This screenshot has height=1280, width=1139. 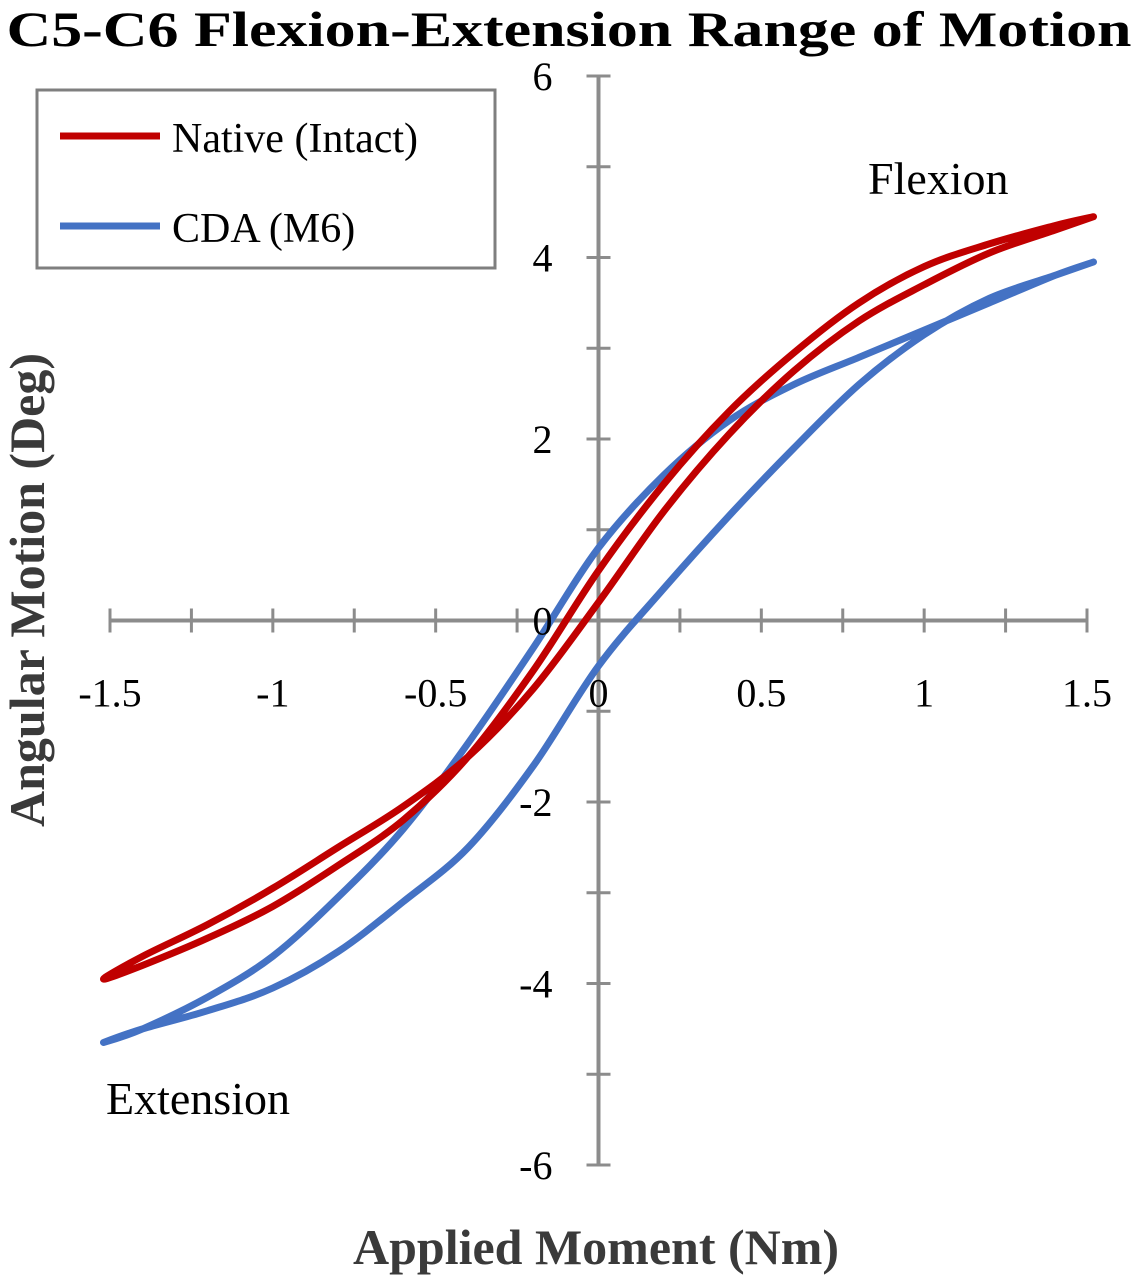 I want to click on x-tick-label: -1, so click(x=272, y=693).